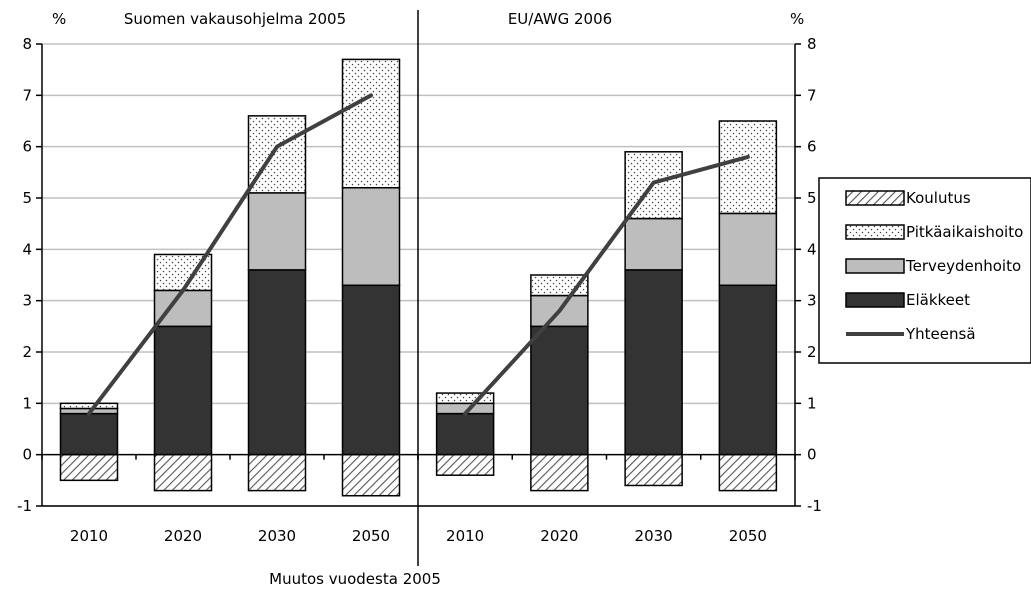  What do you see at coordinates (560, 19) in the screenshot?
I see `panel-title-right: EU/AWG 2006` at bounding box center [560, 19].